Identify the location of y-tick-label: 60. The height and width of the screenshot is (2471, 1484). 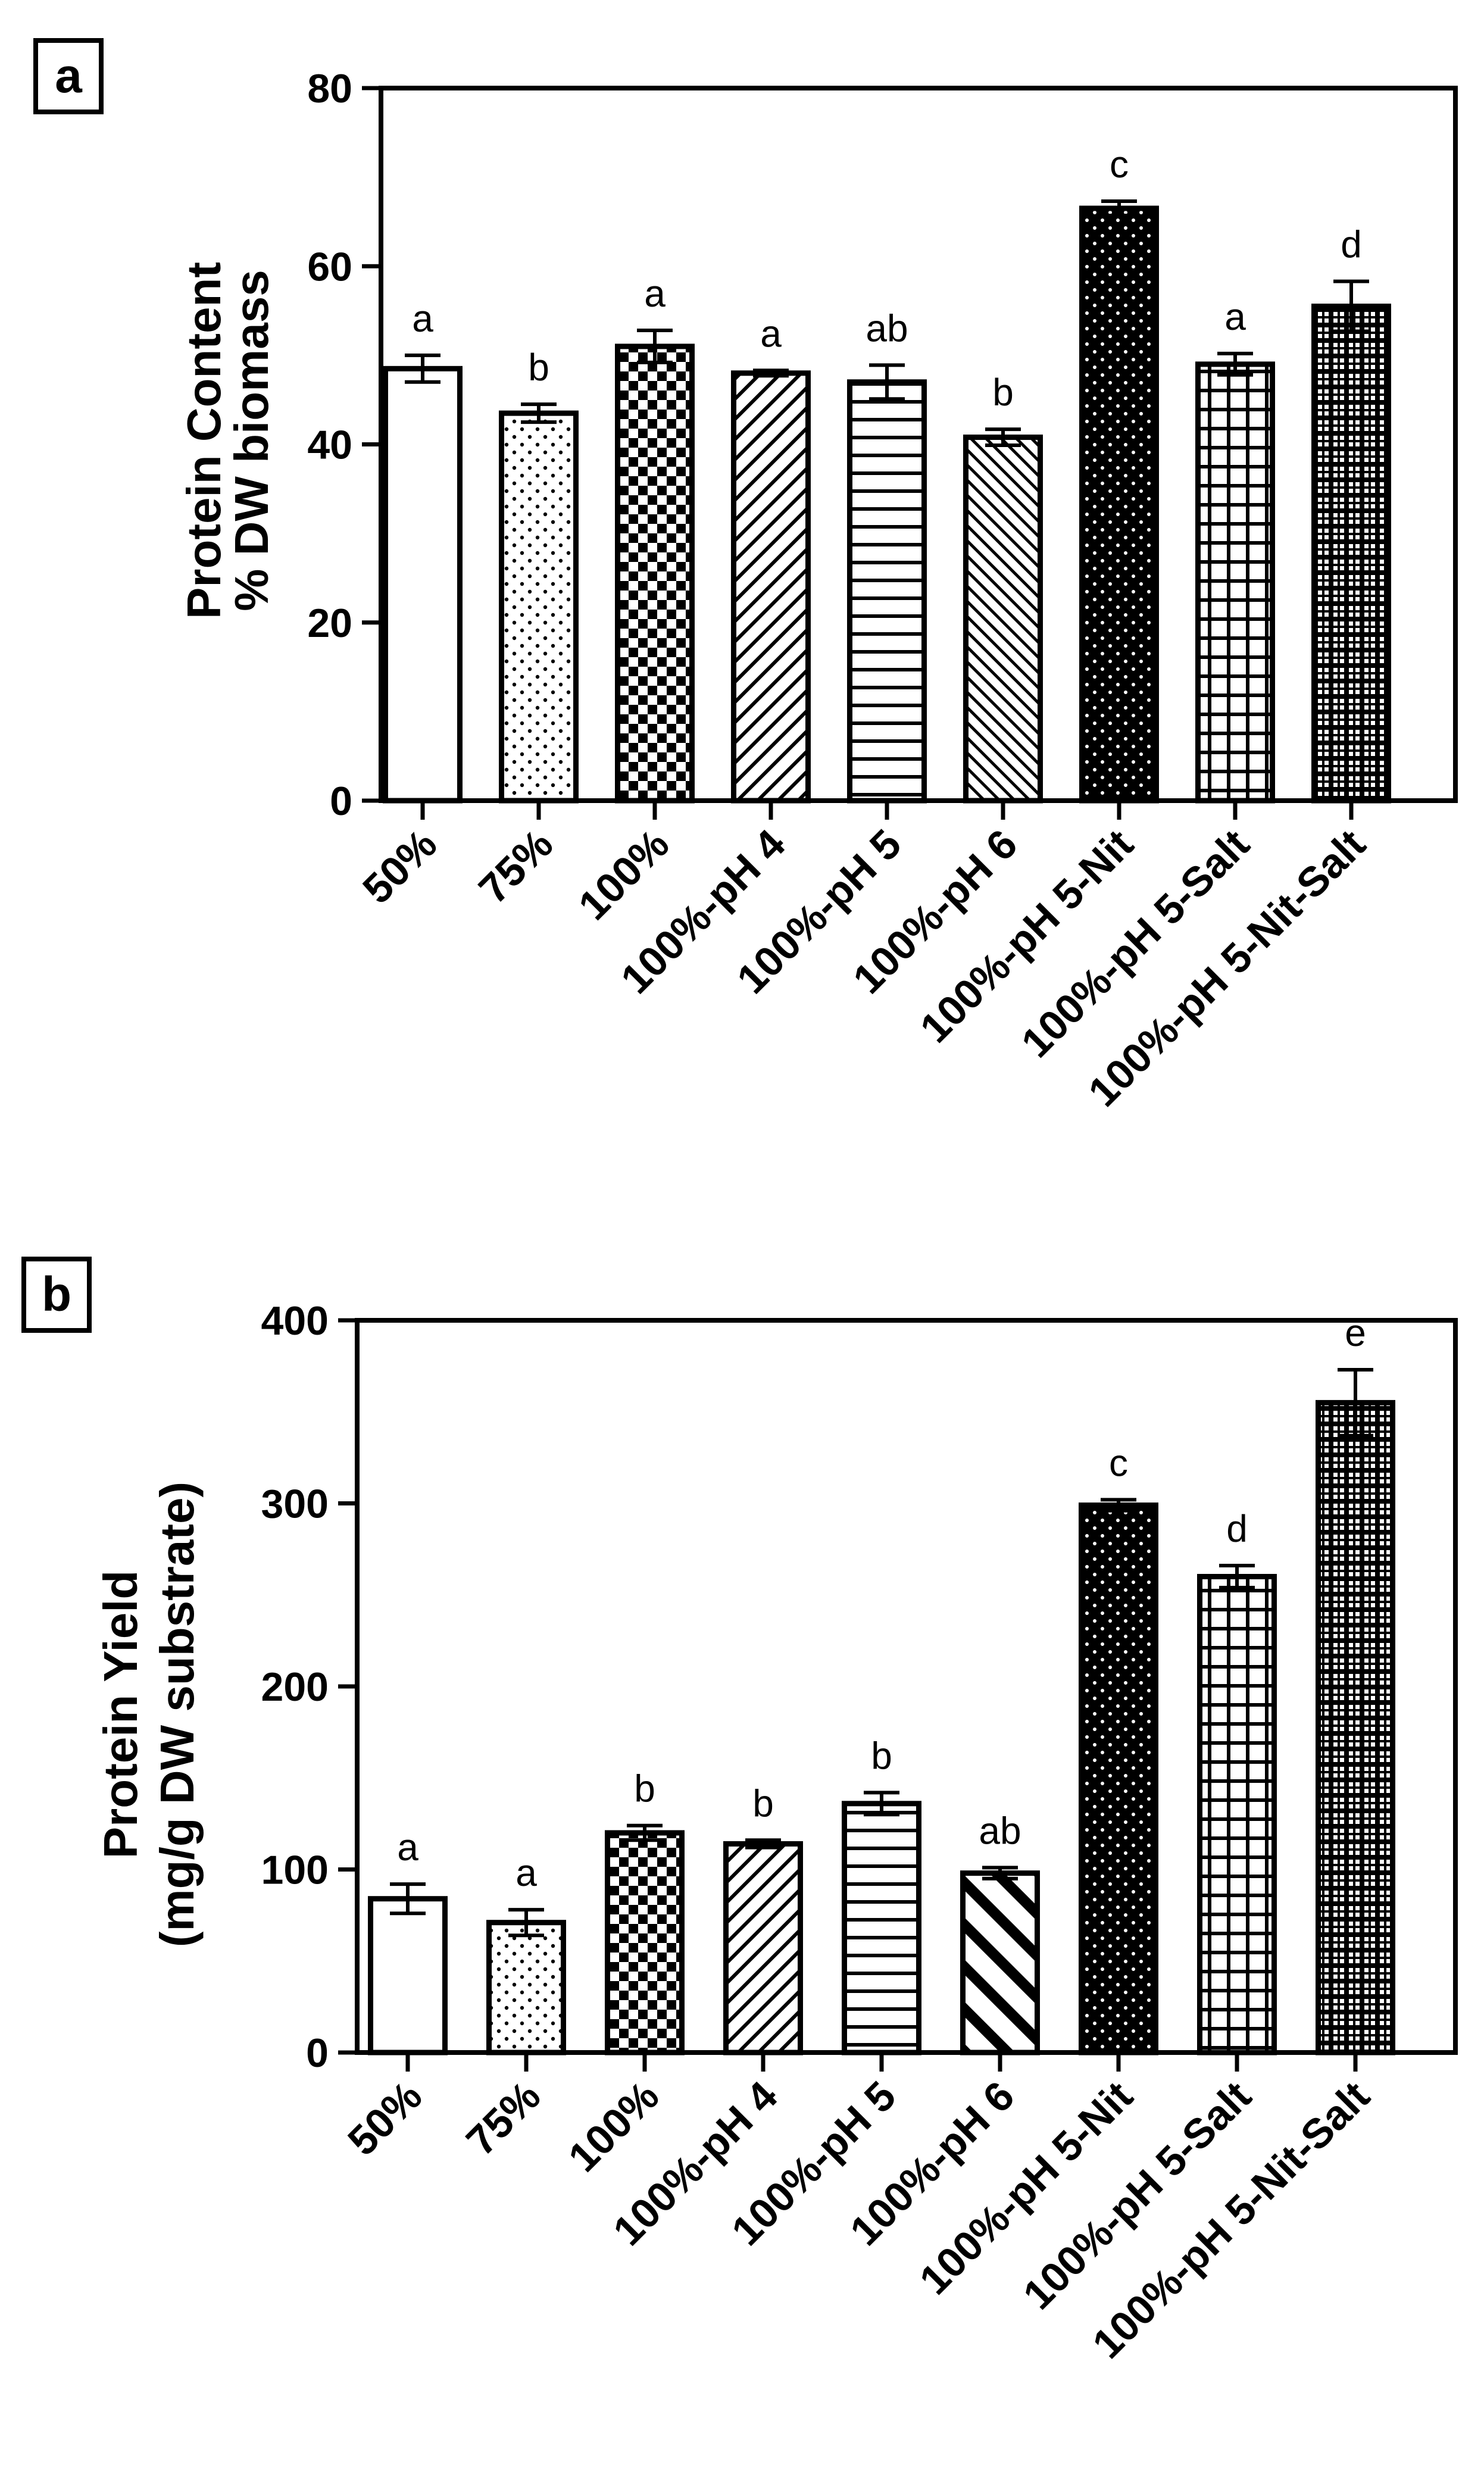
(330, 266).